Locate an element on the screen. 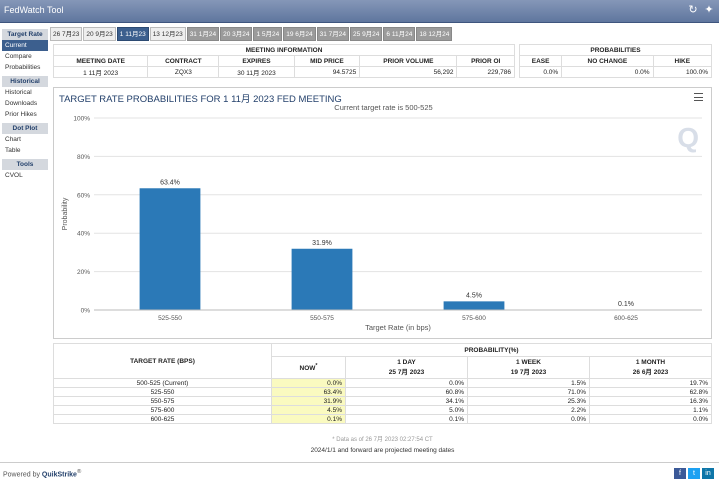 This screenshot has height=483, width=719. sidebar-item-chart: Chart is located at coordinates (13, 139).